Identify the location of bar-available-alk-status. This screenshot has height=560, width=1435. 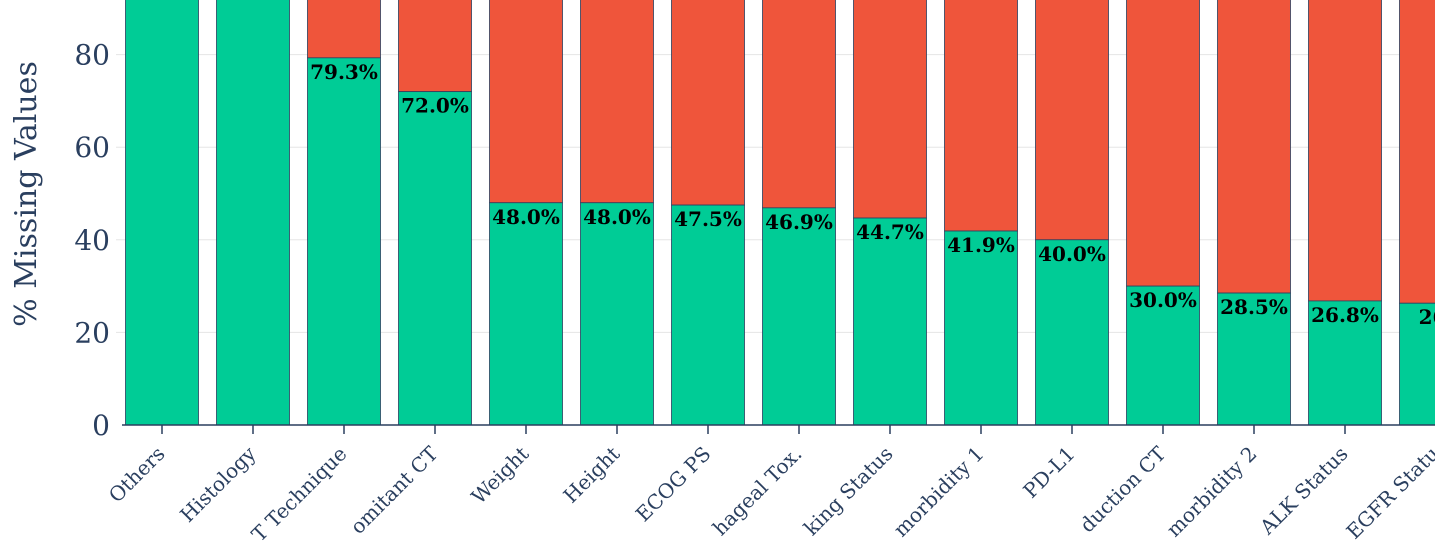
(1345, 363).